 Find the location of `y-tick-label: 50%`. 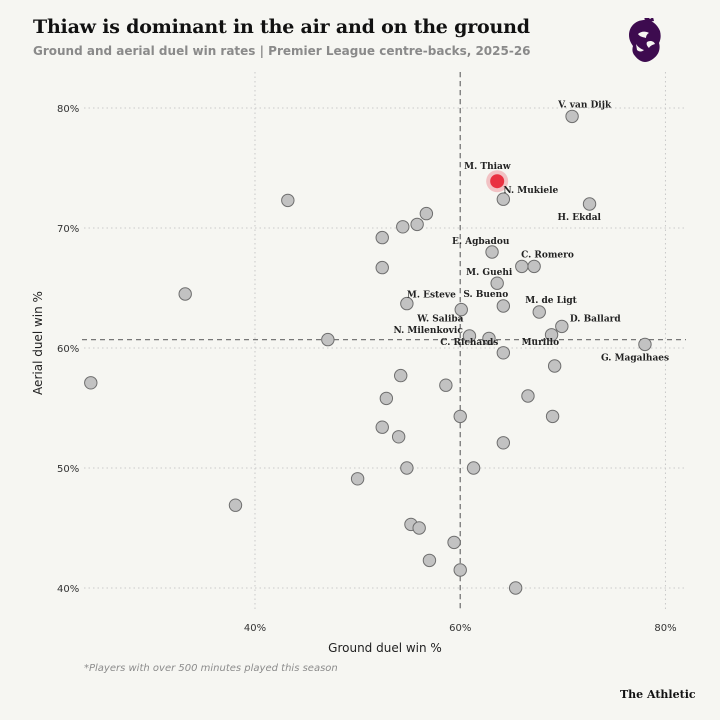

y-tick-label: 50% is located at coordinates (68, 469).